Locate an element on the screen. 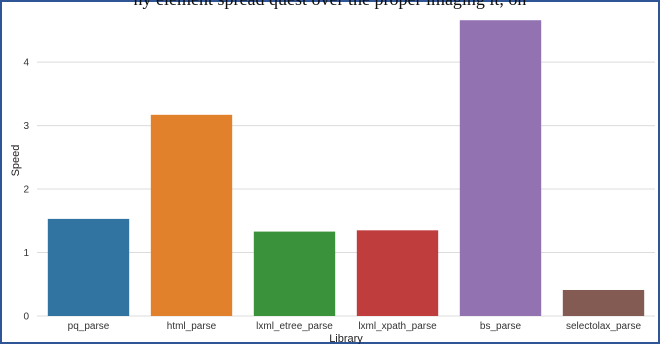 Image resolution: width=660 pixels, height=344 pixels. y-tick-label: 0 is located at coordinates (26, 317).